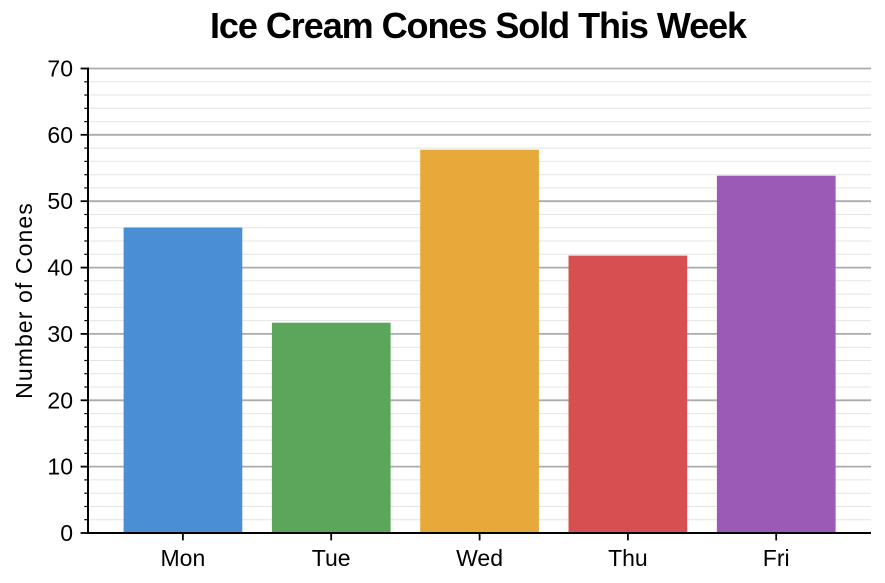  I want to click on svg-text: 50, so click(60, 201).